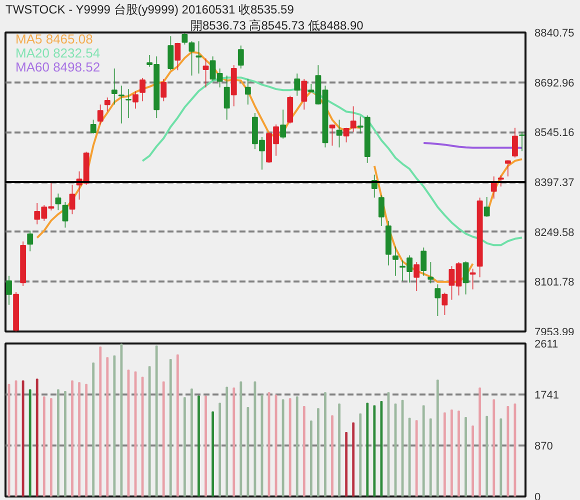 This screenshot has width=580, height=500. What do you see at coordinates (277, 25) in the screenshot?
I see `chart-subtitle: 開8536.73 高8545.73 低8488.90` at bounding box center [277, 25].